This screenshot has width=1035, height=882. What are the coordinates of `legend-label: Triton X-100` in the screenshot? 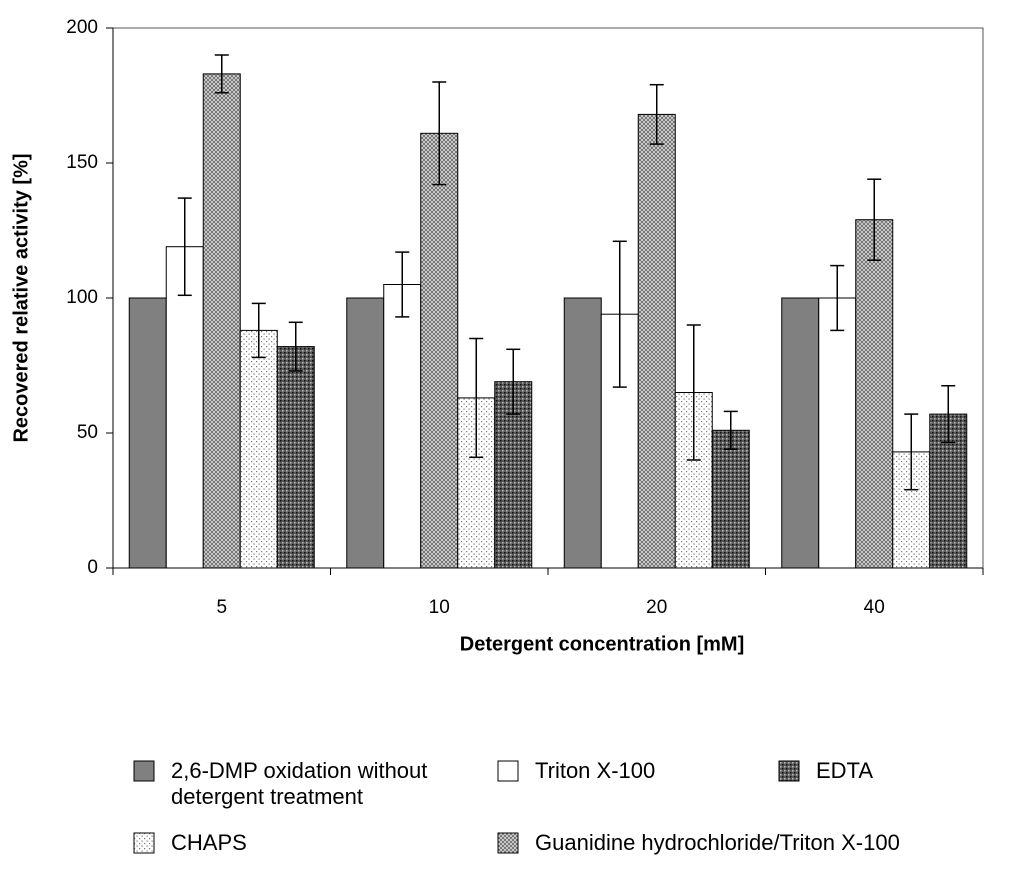 It's located at (595, 770).